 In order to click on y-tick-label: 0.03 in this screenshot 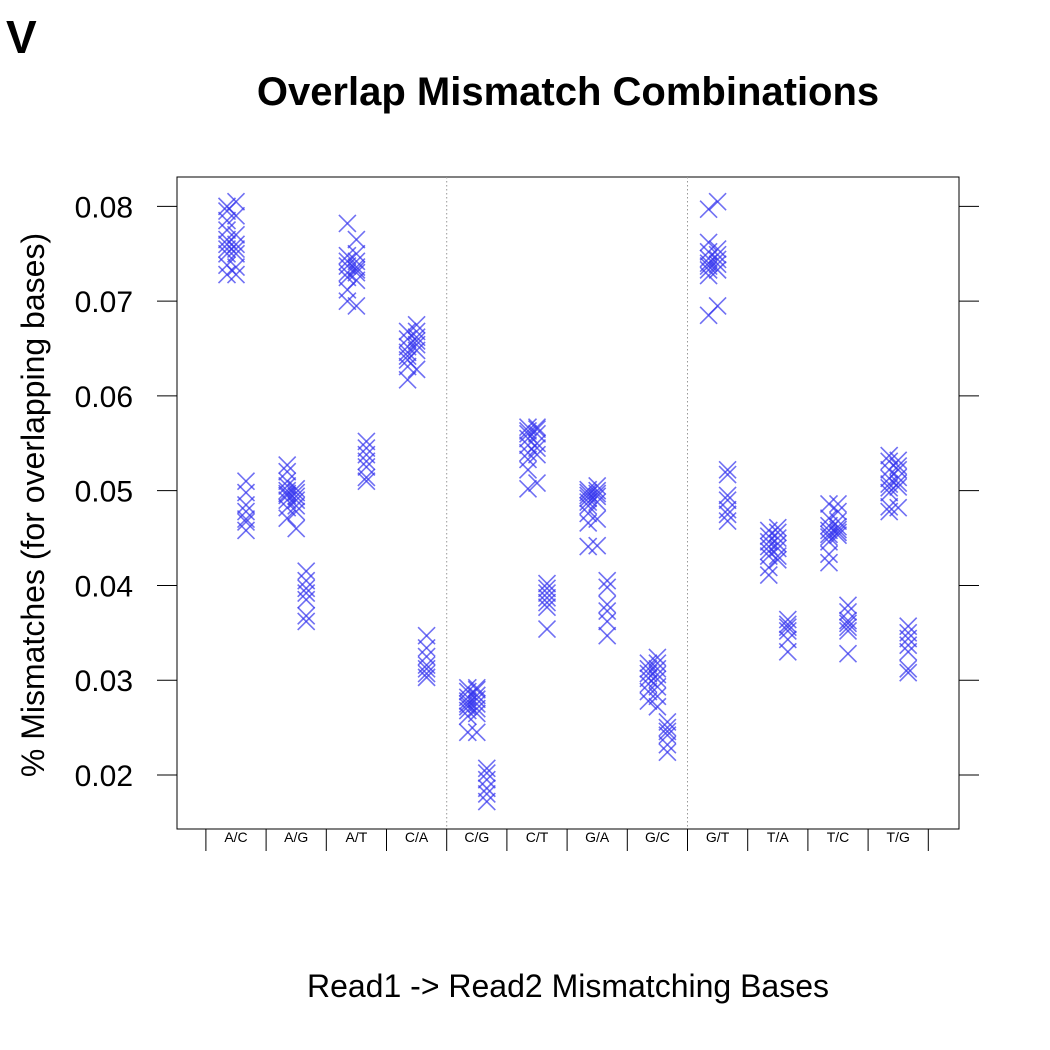, I will do `click(104, 681)`.